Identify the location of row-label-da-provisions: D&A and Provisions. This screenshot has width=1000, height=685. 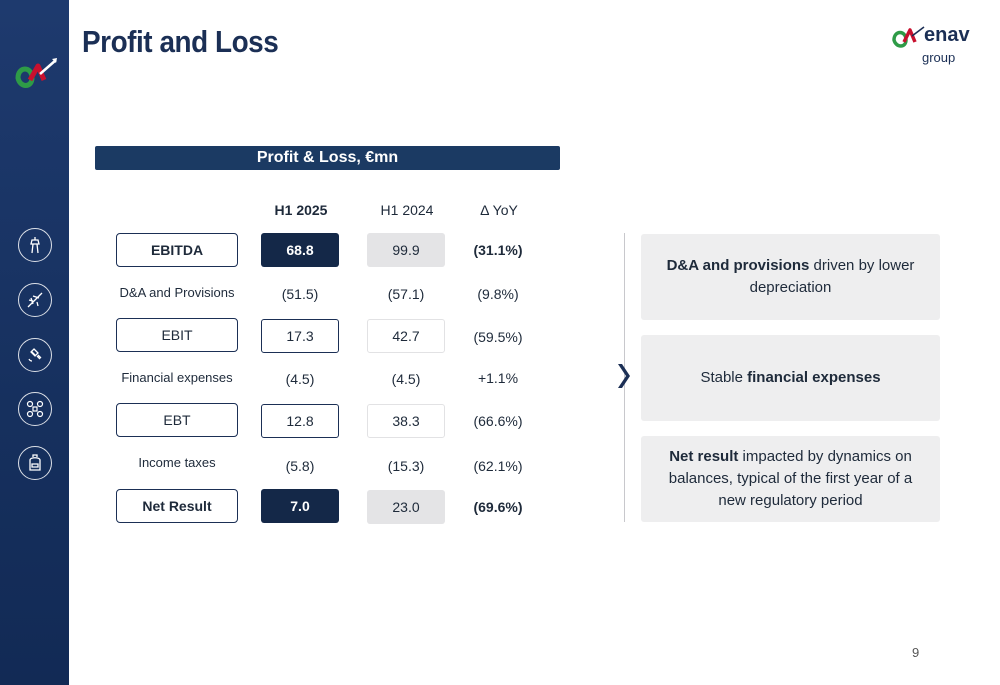
(177, 292).